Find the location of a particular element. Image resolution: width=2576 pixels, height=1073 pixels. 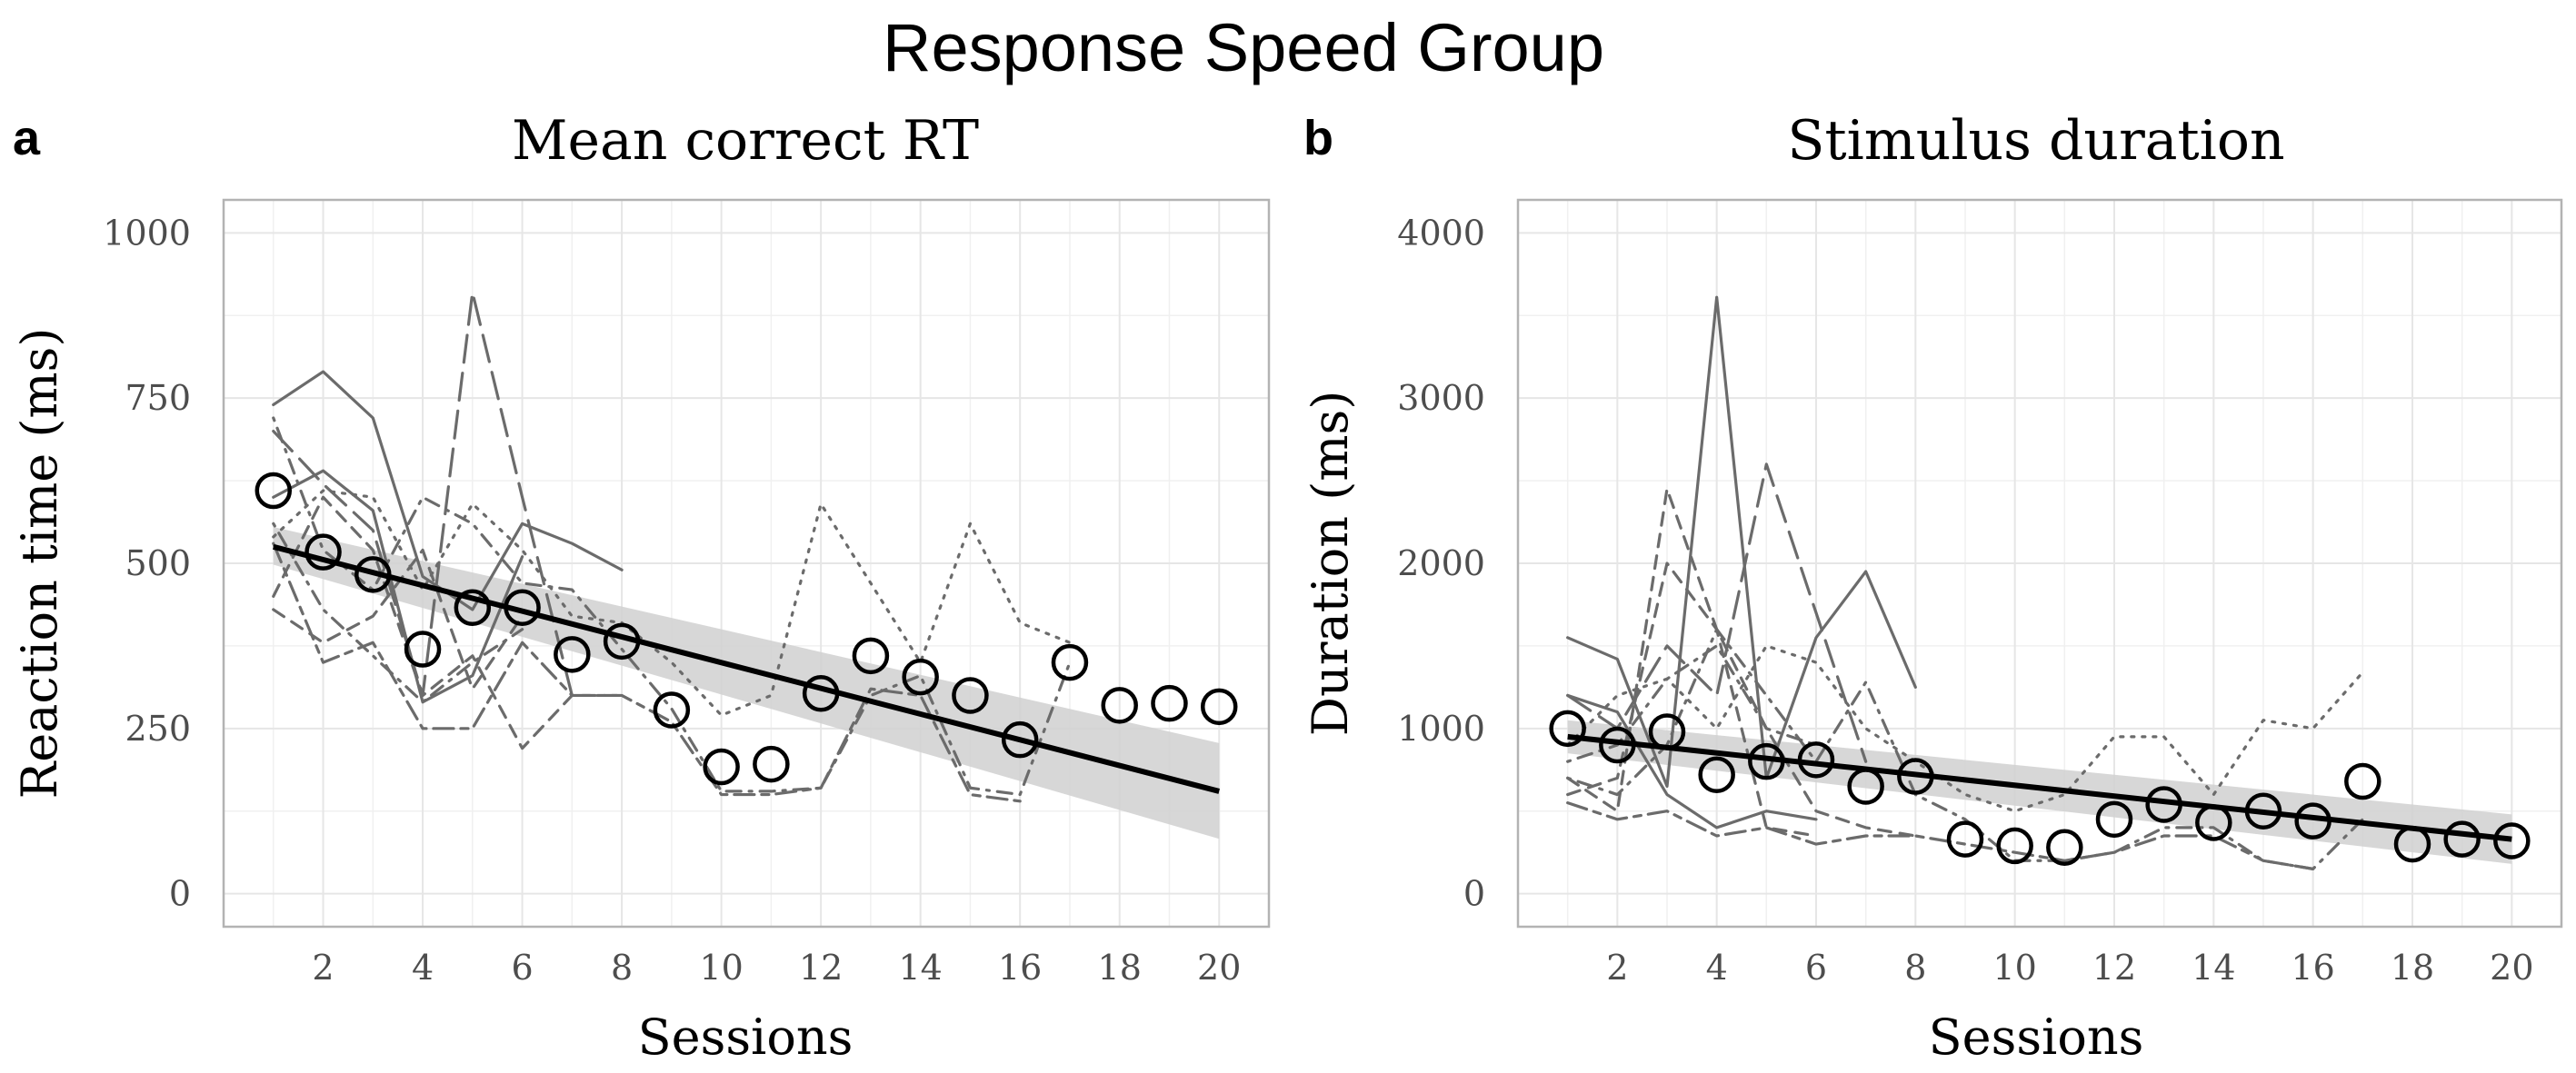

panel-a-title: Mean correct RT is located at coordinates (745, 141).